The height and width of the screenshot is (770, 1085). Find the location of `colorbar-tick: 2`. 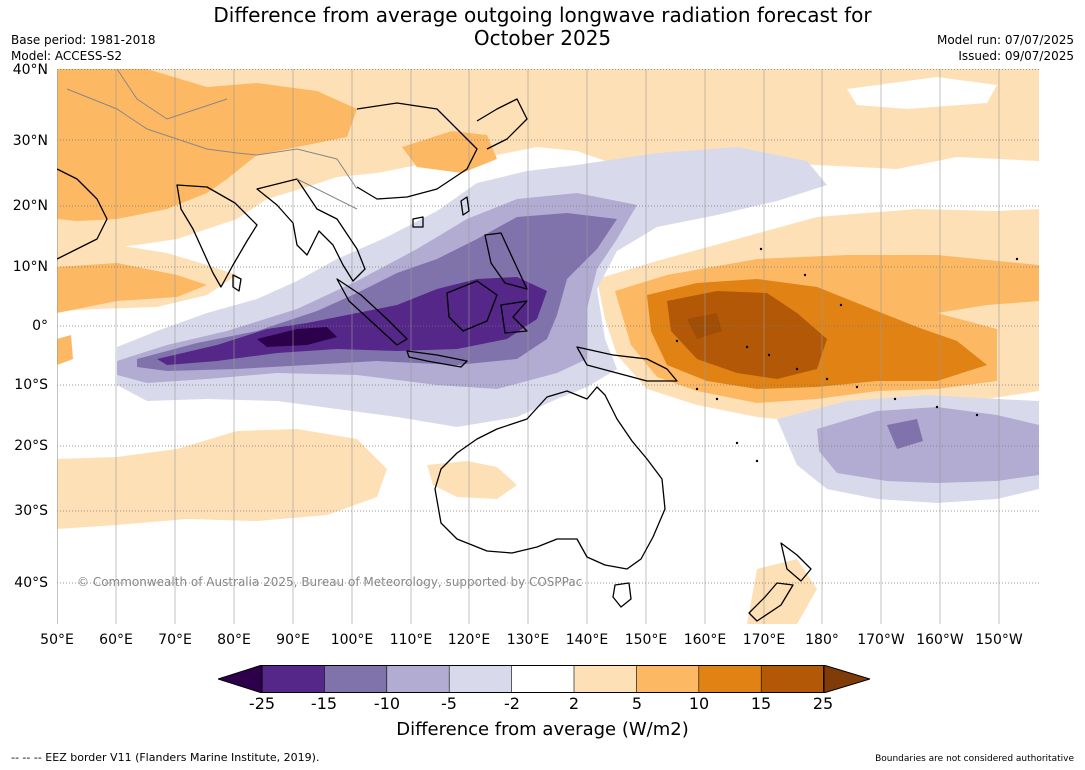

colorbar-tick: 2 is located at coordinates (574, 703).